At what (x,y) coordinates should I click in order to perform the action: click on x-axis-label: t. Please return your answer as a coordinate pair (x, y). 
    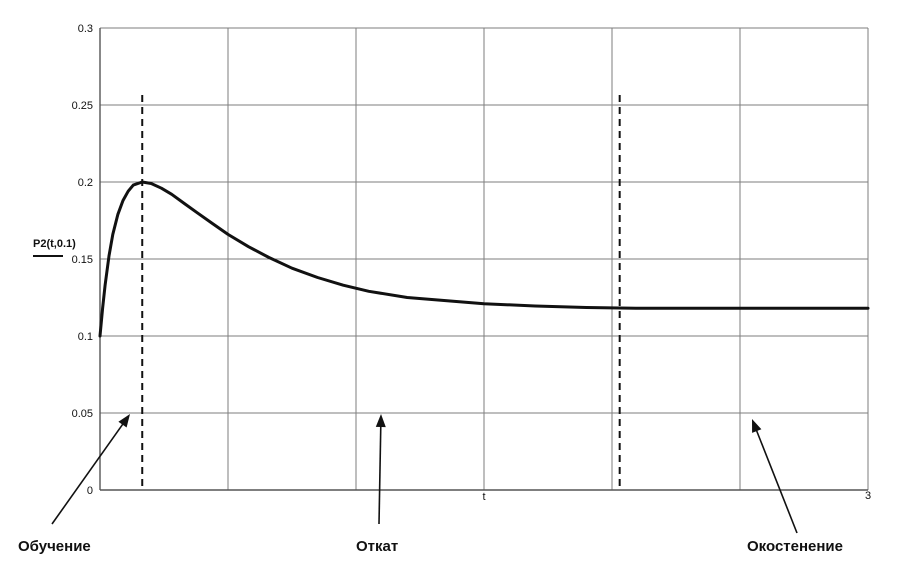
    Looking at the image, I should click on (483, 497).